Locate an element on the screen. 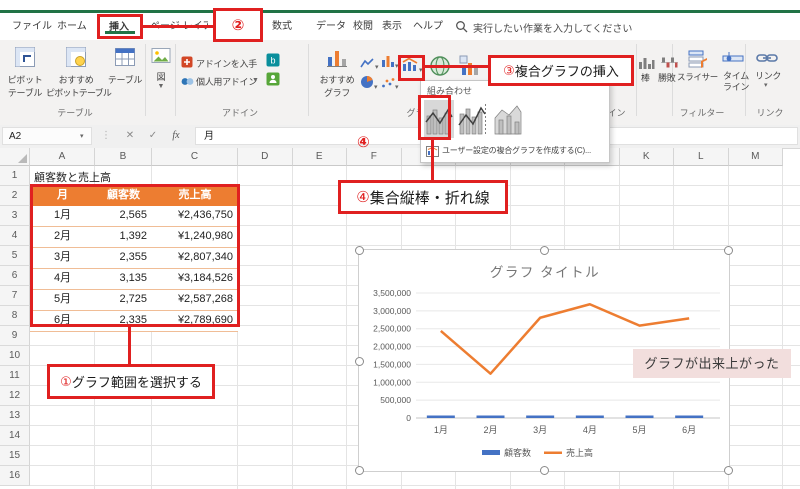 This screenshot has width=800, height=489. search-icon is located at coordinates (461, 29).